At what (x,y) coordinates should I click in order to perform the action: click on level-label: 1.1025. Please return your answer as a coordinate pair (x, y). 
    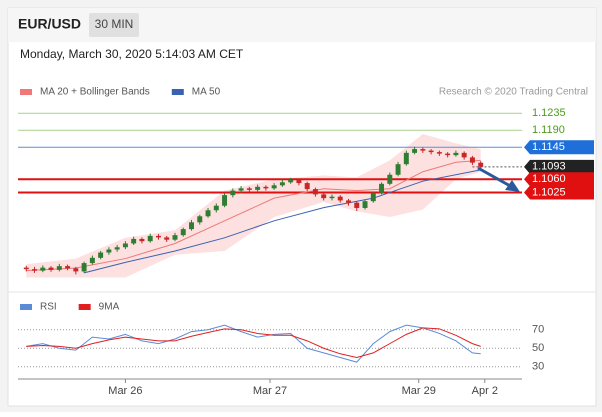
    Looking at the image, I should click on (549, 192).